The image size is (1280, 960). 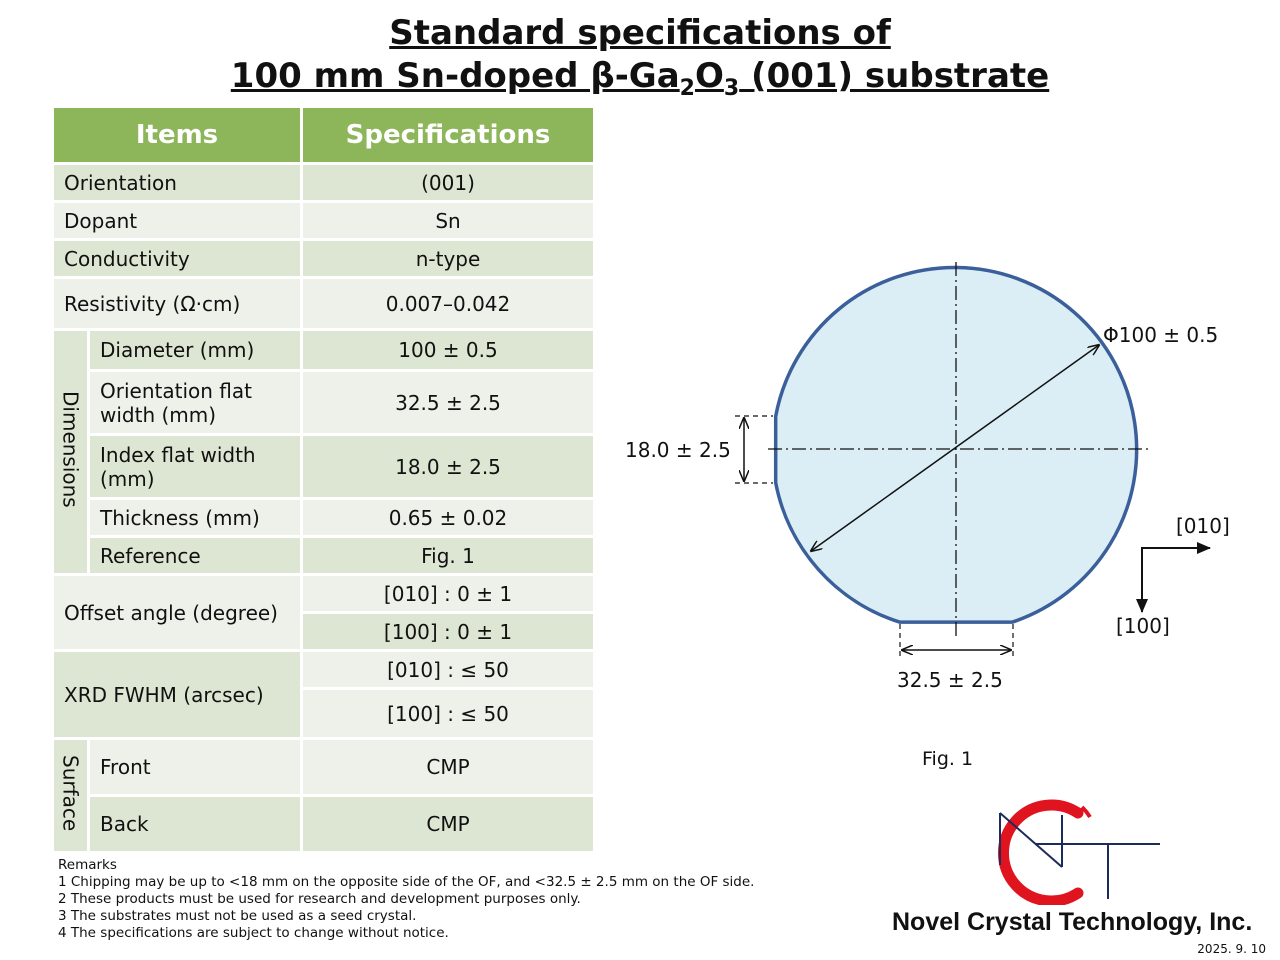 What do you see at coordinates (195, 824) in the screenshot?
I see `back-label: Back` at bounding box center [195, 824].